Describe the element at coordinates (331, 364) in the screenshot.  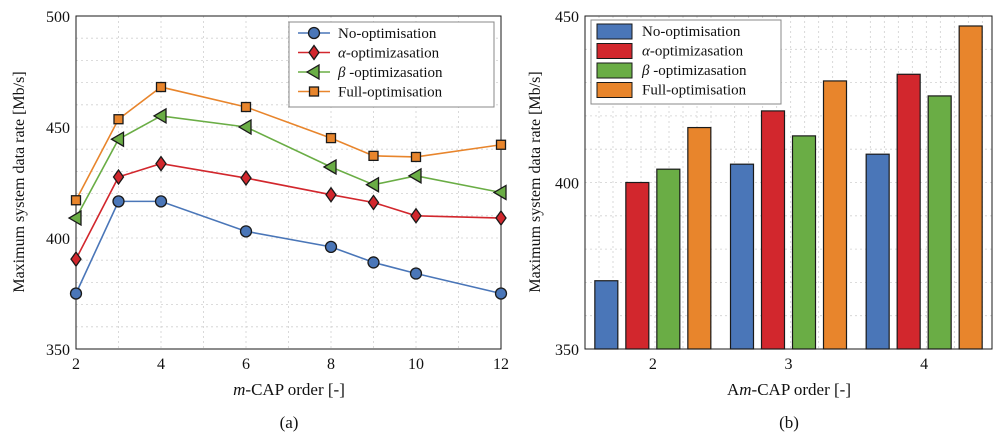
I see `x-tick-label: 8` at that location.